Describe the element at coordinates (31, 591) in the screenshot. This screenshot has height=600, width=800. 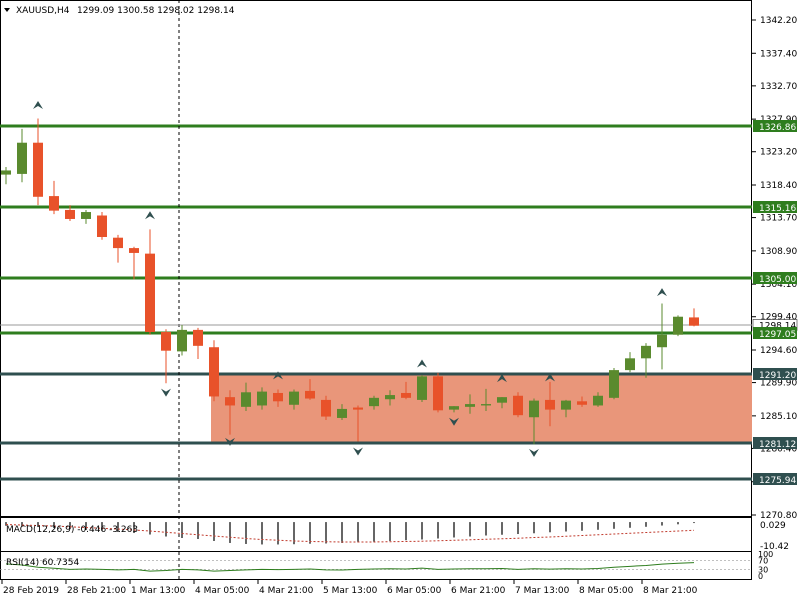
I see `x-tick-label: 28 Feb 2019` at that location.